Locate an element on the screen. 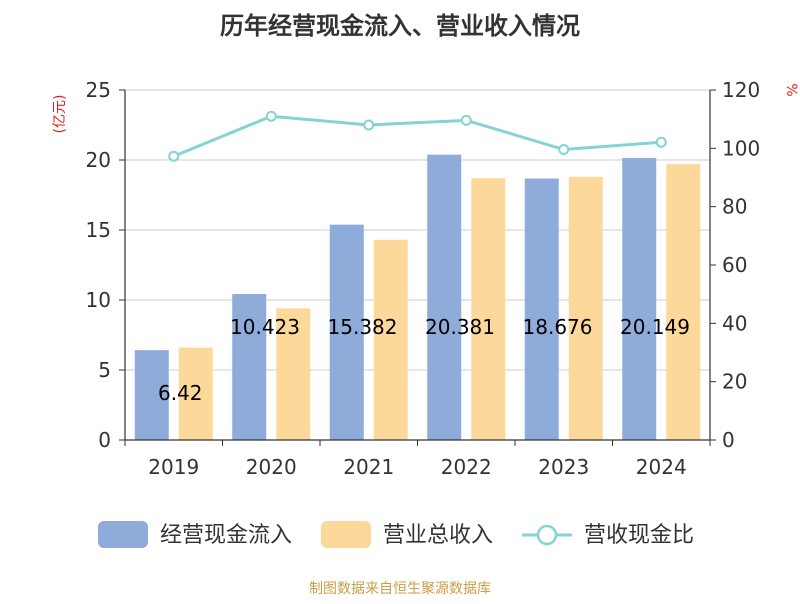  x-tick-label: 2022 is located at coordinates (466, 467).